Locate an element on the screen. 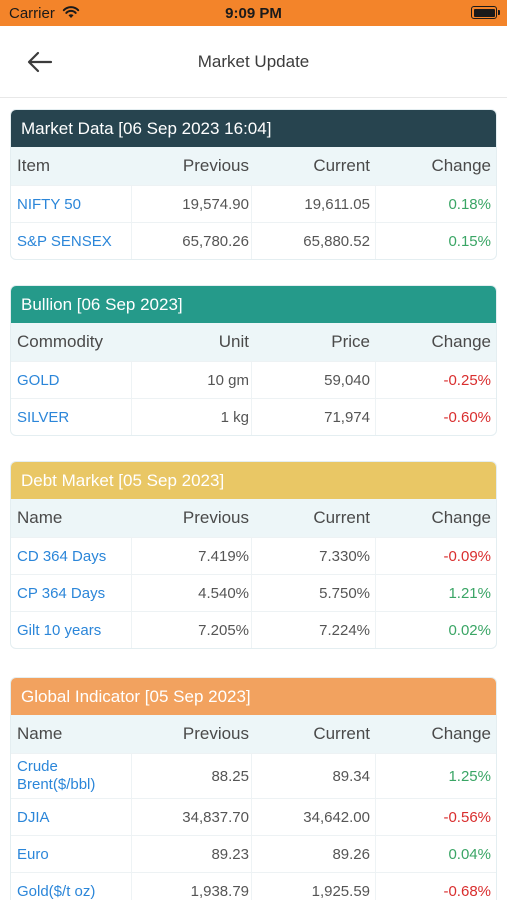  change-value: -0.68% is located at coordinates (467, 891).